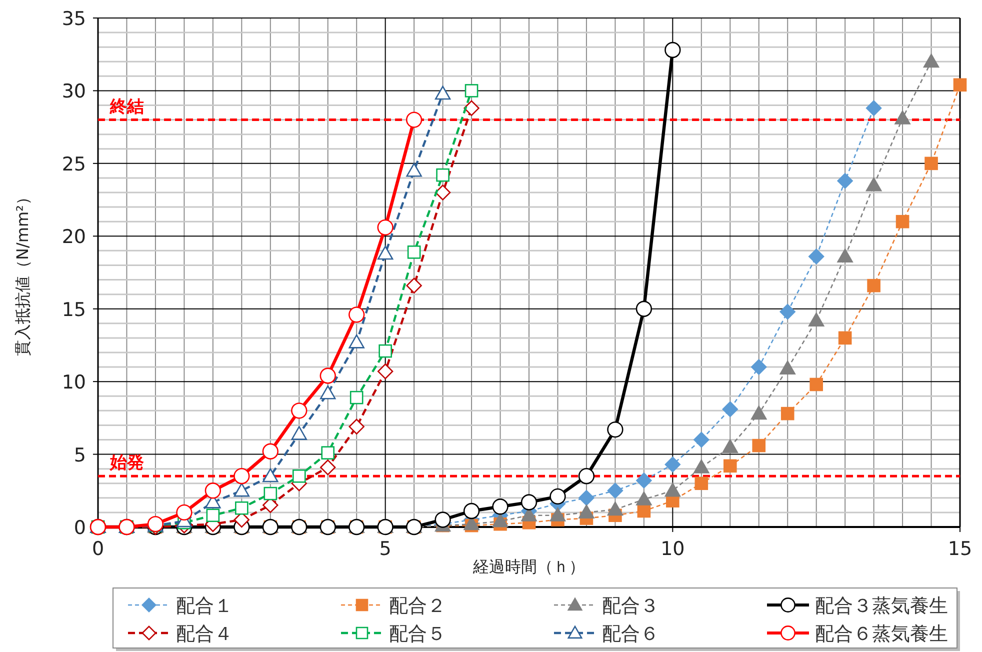 The width and height of the screenshot is (982, 652). What do you see at coordinates (960, 549) in the screenshot?
I see `x-tick-label: 15` at bounding box center [960, 549].